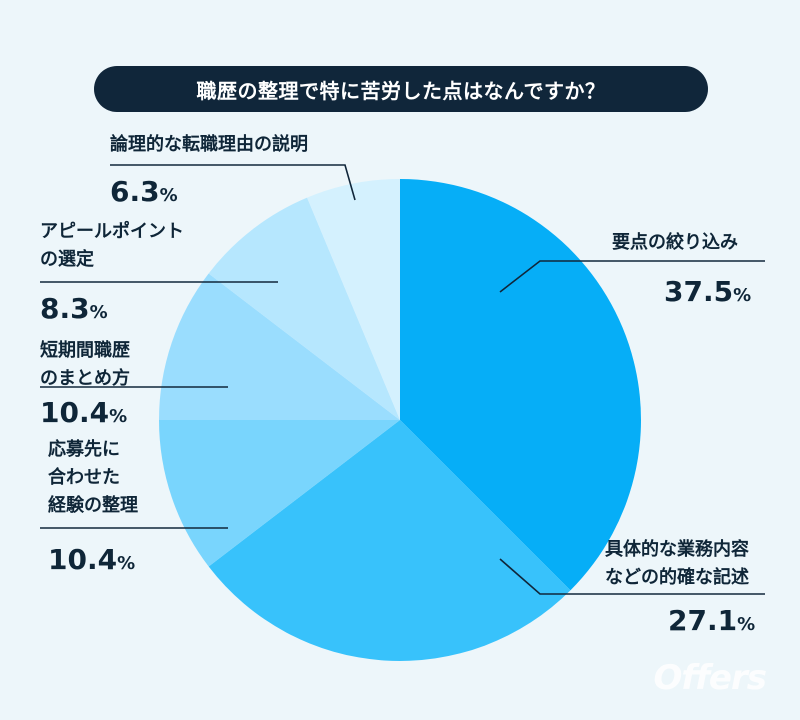  I want to click on offers-logo: Offers, so click(710, 678).